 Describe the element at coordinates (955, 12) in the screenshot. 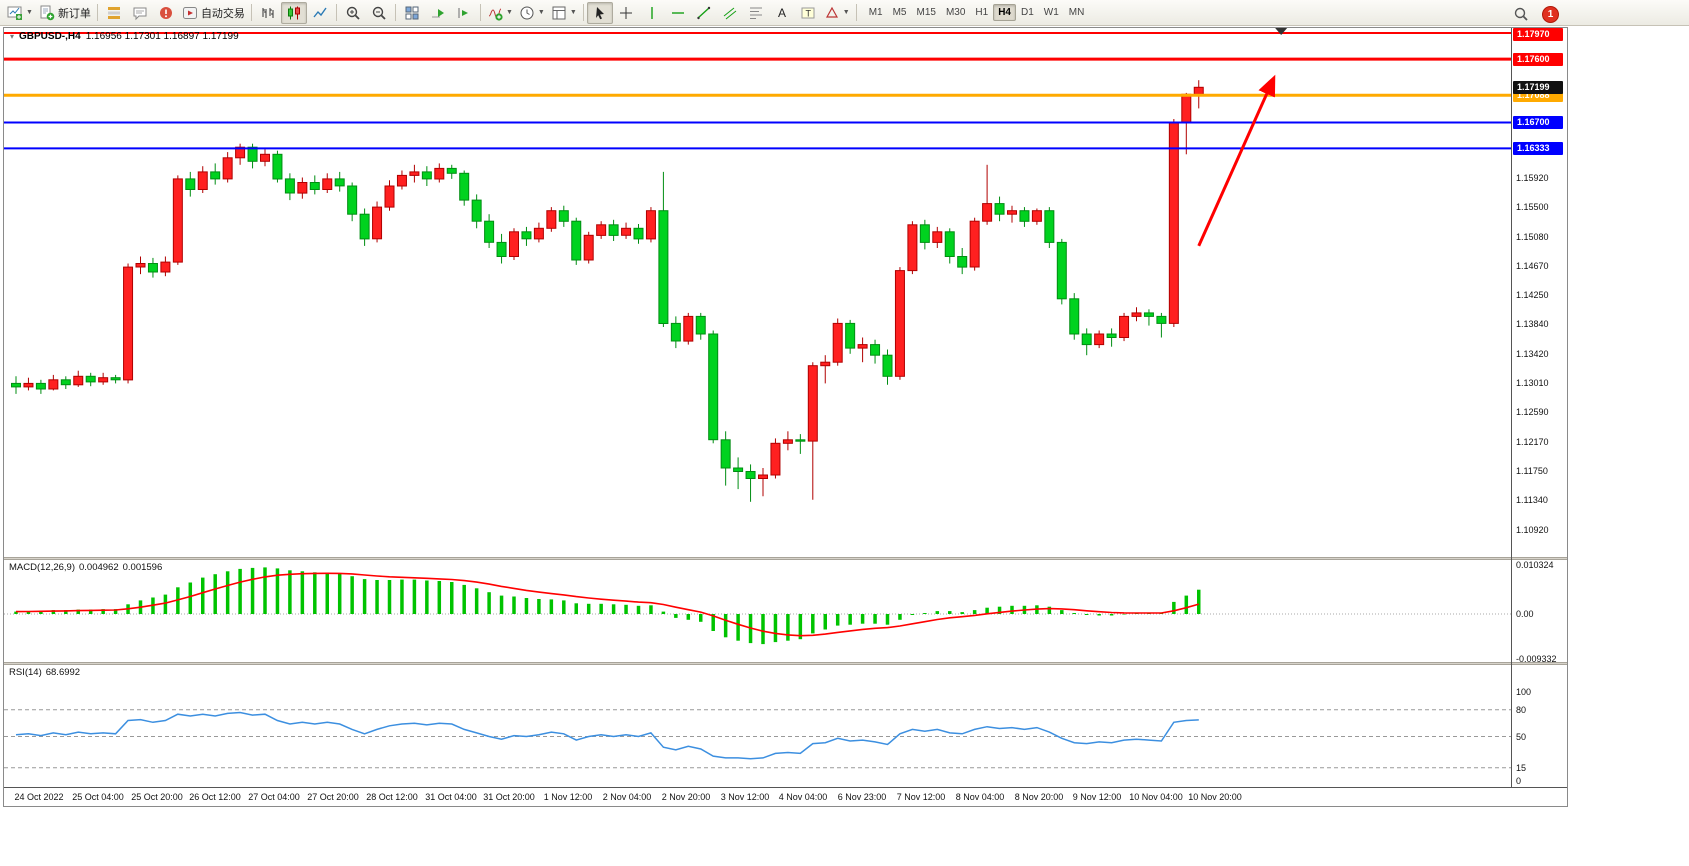

I see `timeframe-button-m30: M30` at that location.